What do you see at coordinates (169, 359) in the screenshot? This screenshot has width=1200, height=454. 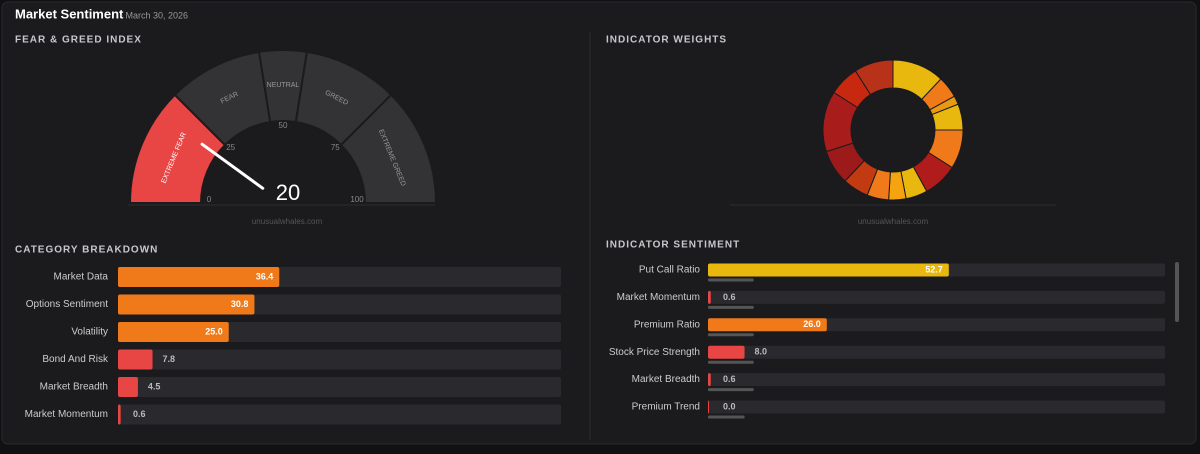 I see `bar-value: 7.8` at bounding box center [169, 359].